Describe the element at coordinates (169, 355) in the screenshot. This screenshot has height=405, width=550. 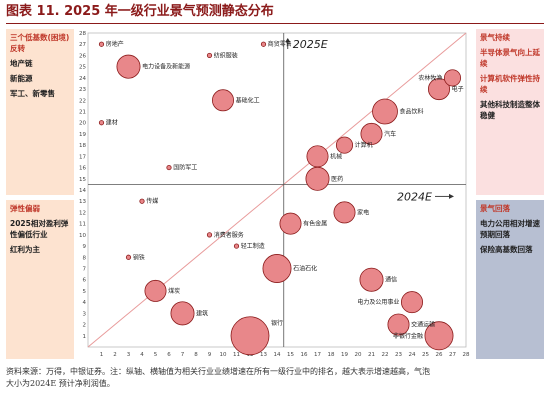
I see `x-tick-label: 6` at that location.